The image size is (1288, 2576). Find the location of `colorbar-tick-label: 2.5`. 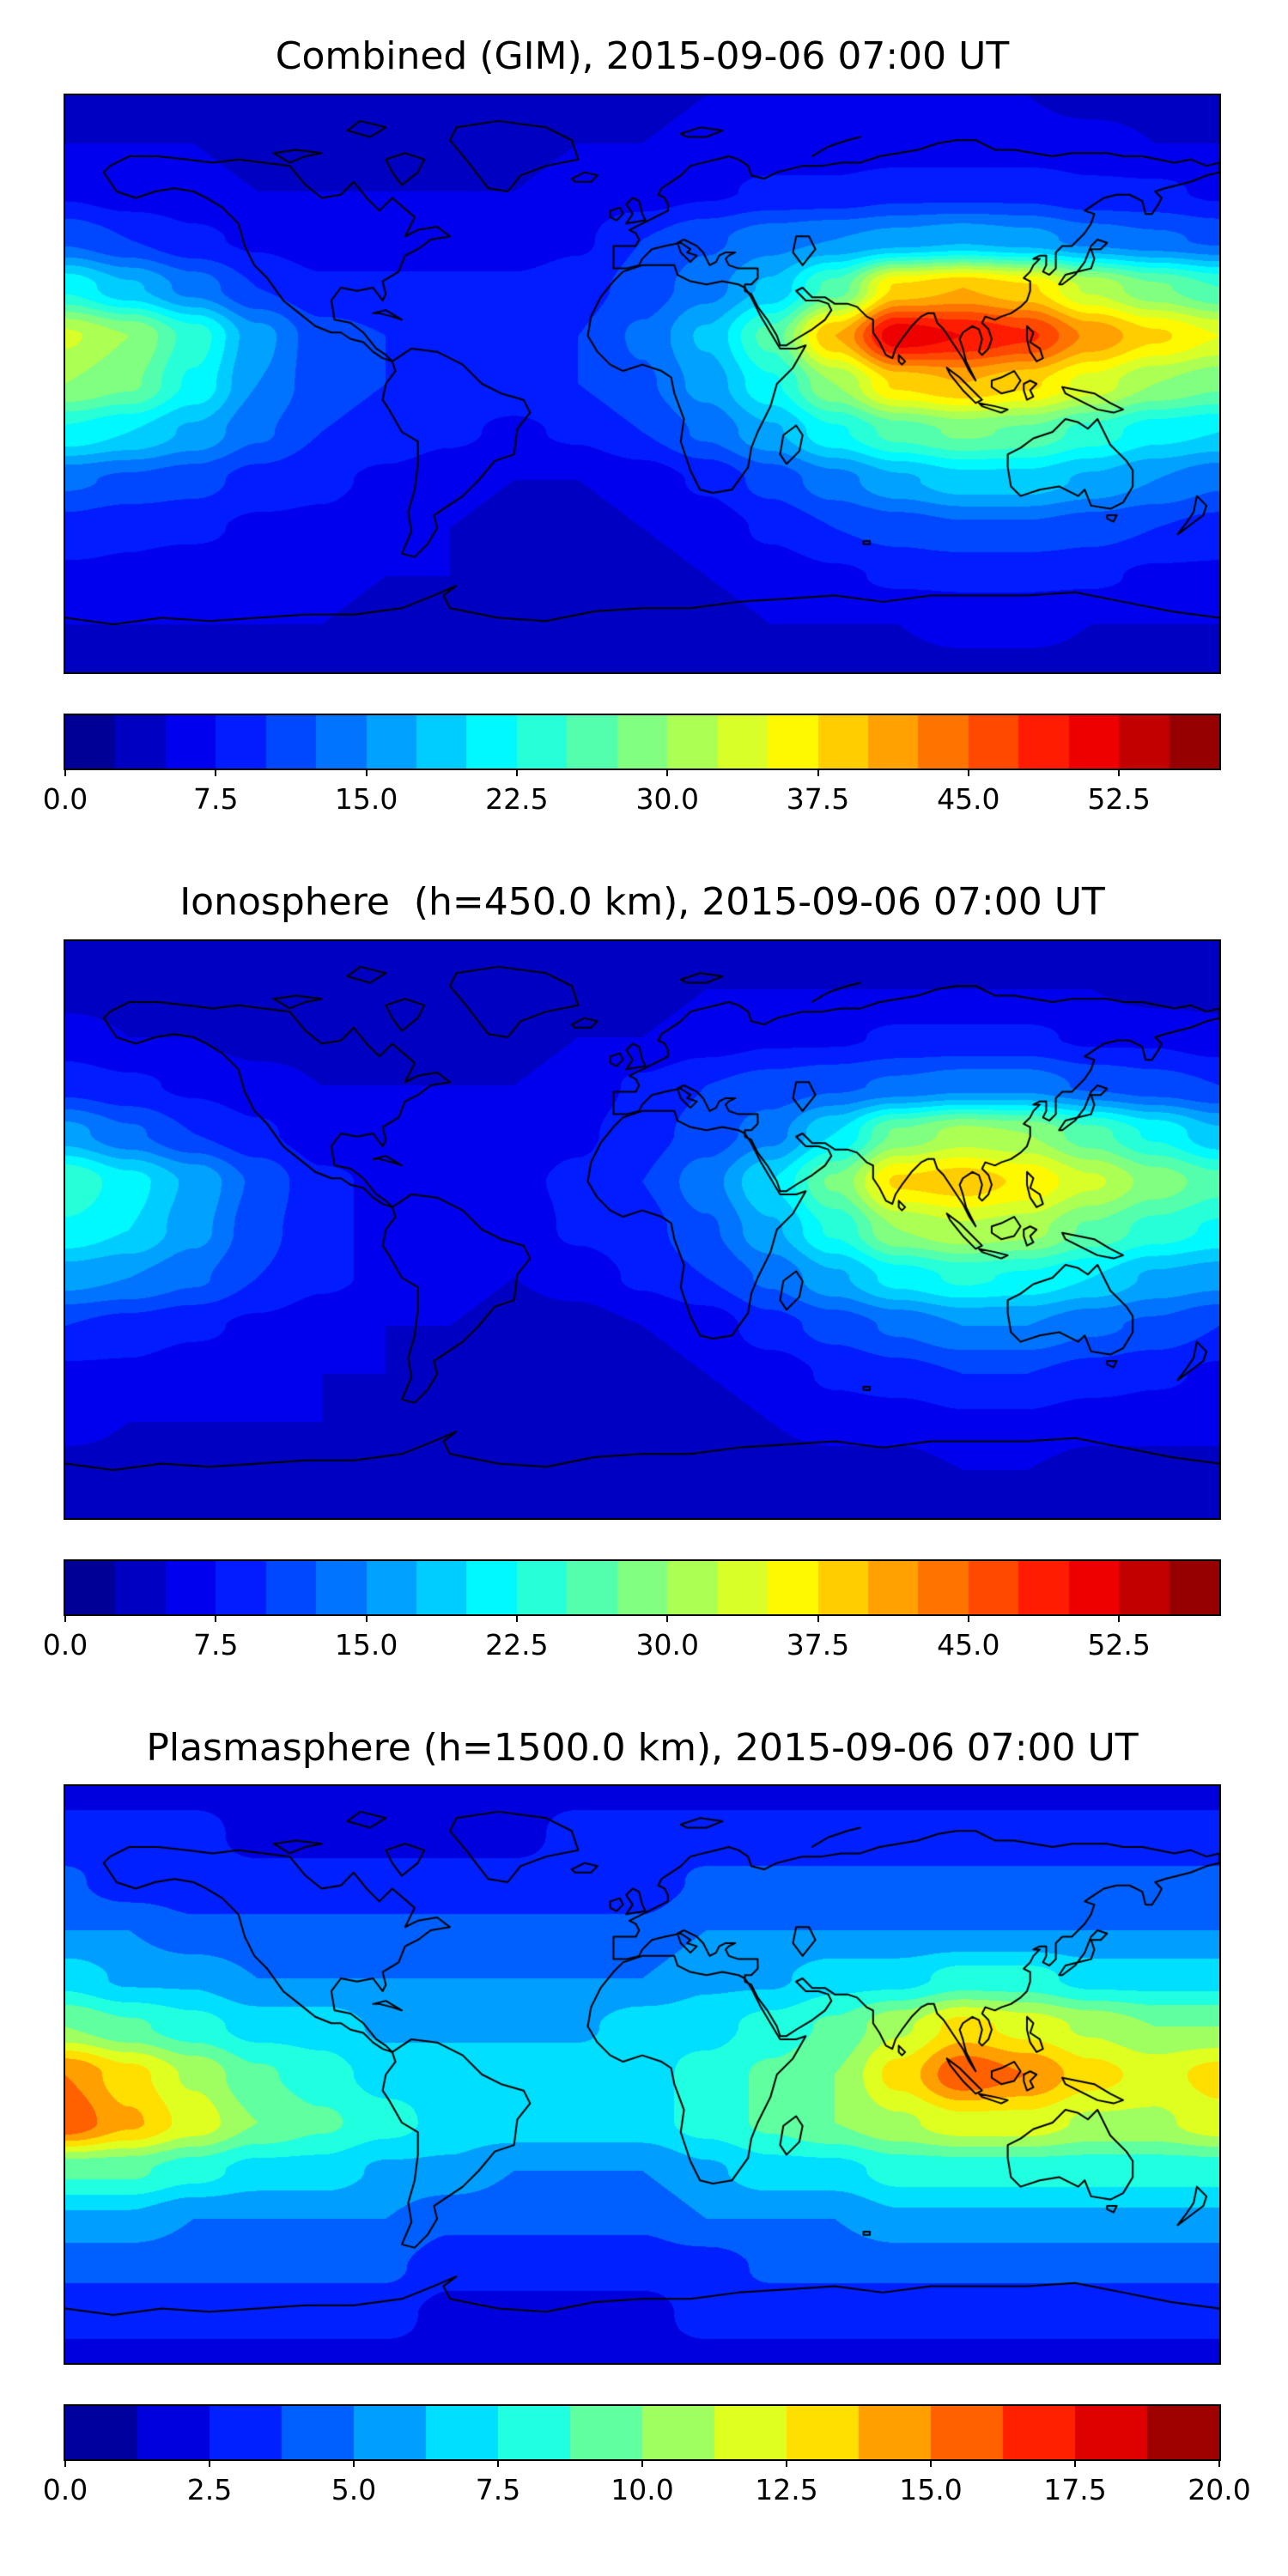

colorbar-tick-label: 2.5 is located at coordinates (209, 2490).